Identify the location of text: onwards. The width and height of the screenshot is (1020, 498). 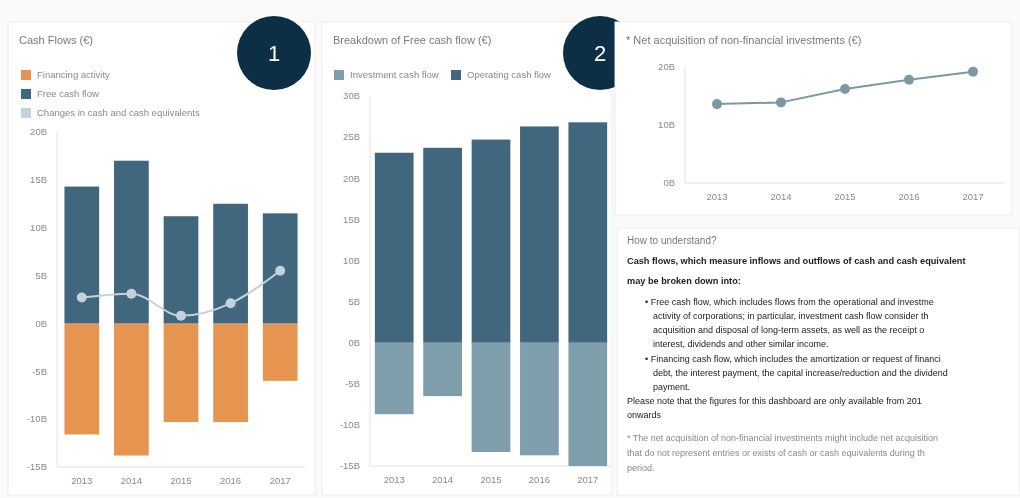
(644, 415).